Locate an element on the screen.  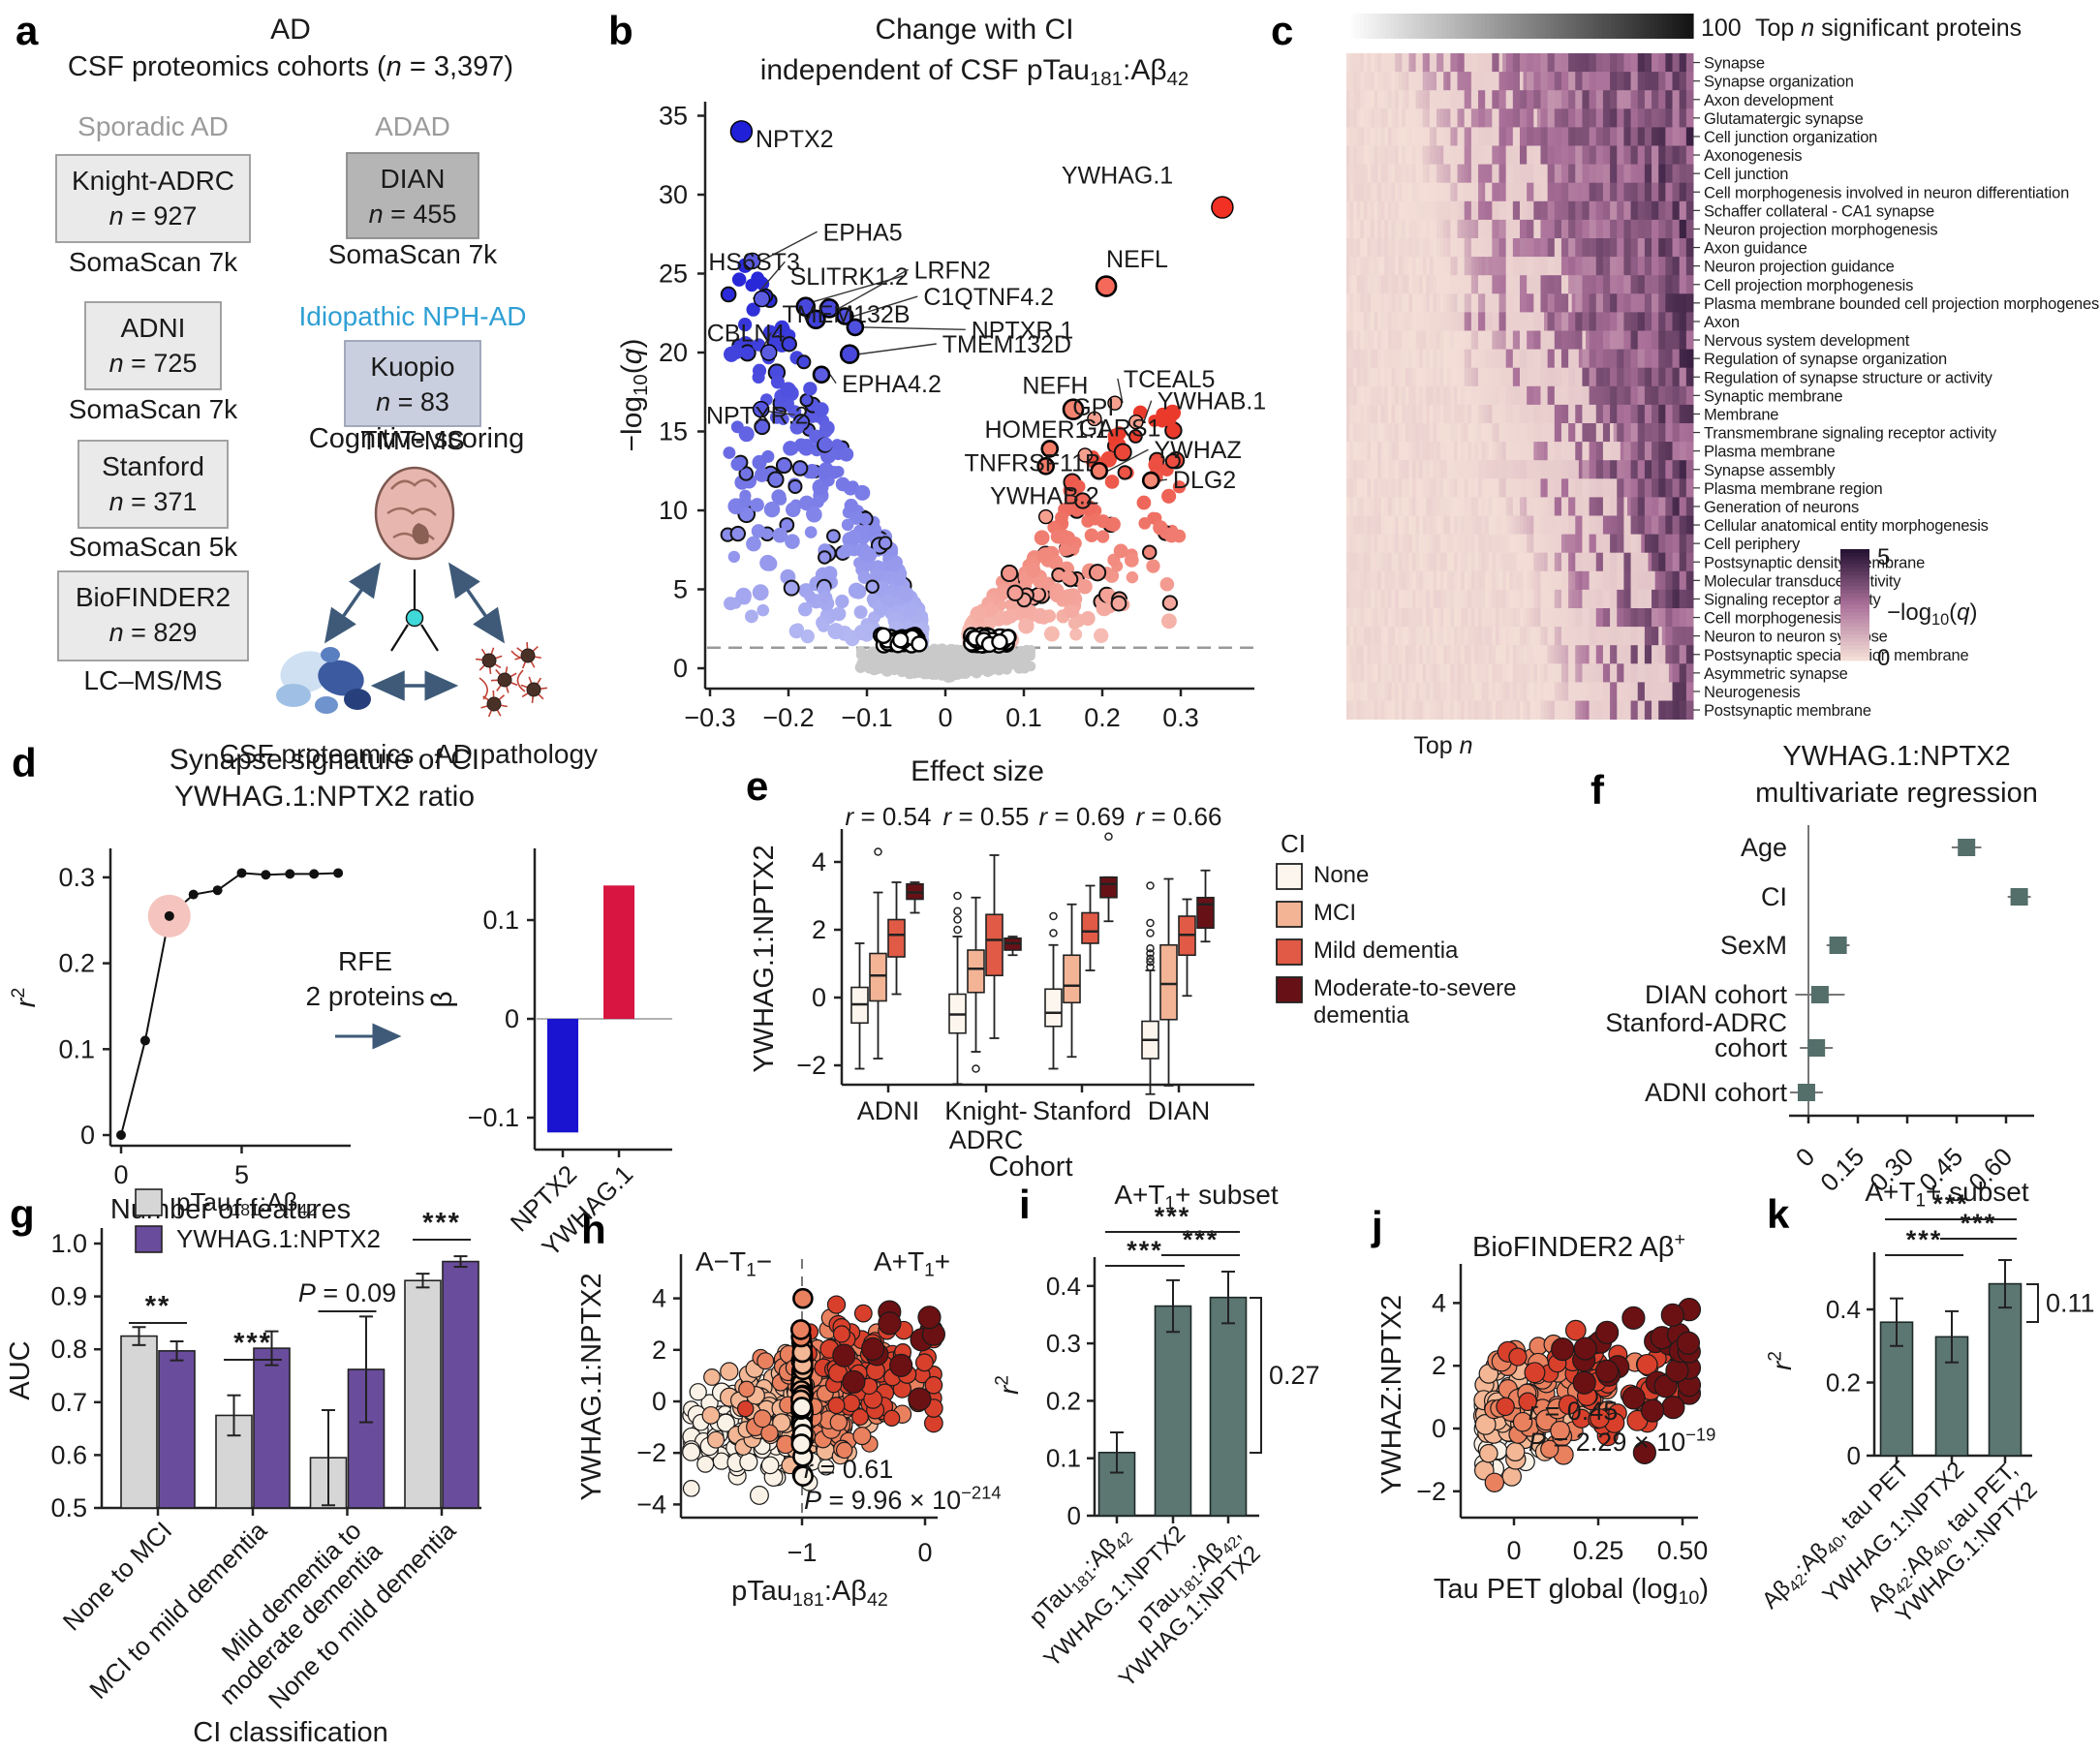
b-point-label: GARS1 is located at coordinates (1120, 428).